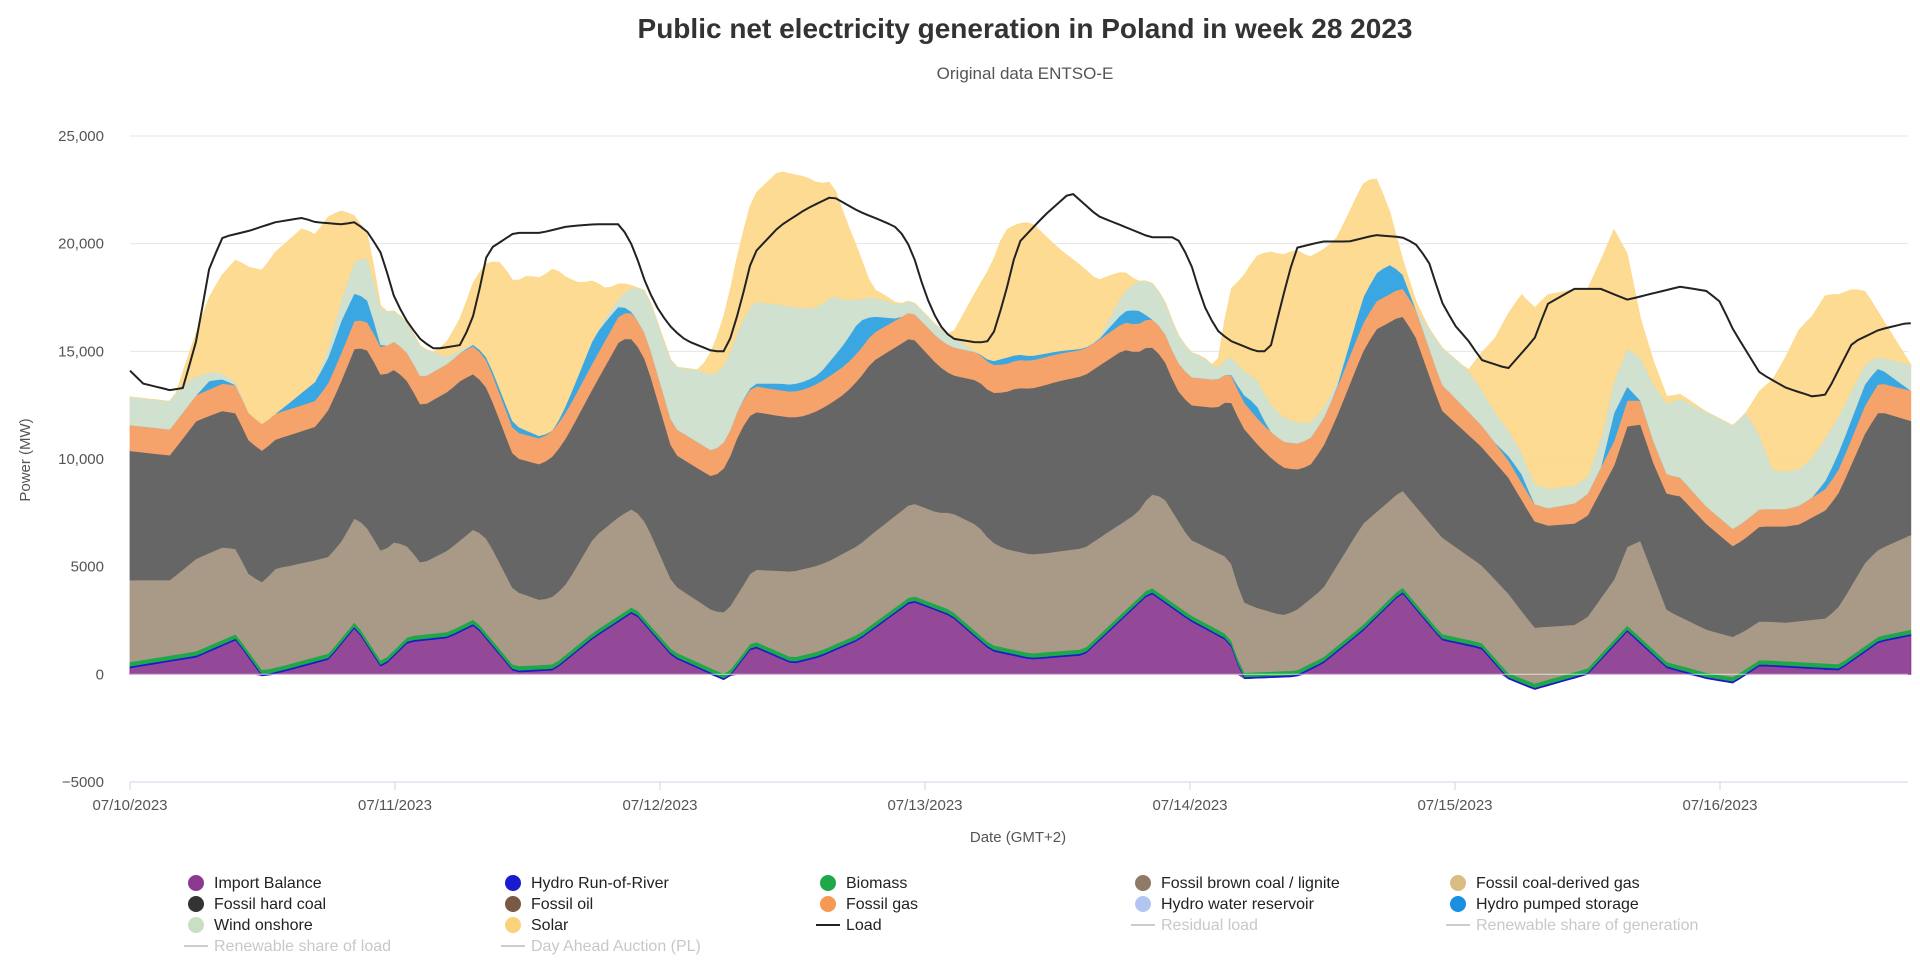 The height and width of the screenshot is (969, 1920). Describe the element at coordinates (81, 351) in the screenshot. I see `y-tick-label: 15,000` at that location.